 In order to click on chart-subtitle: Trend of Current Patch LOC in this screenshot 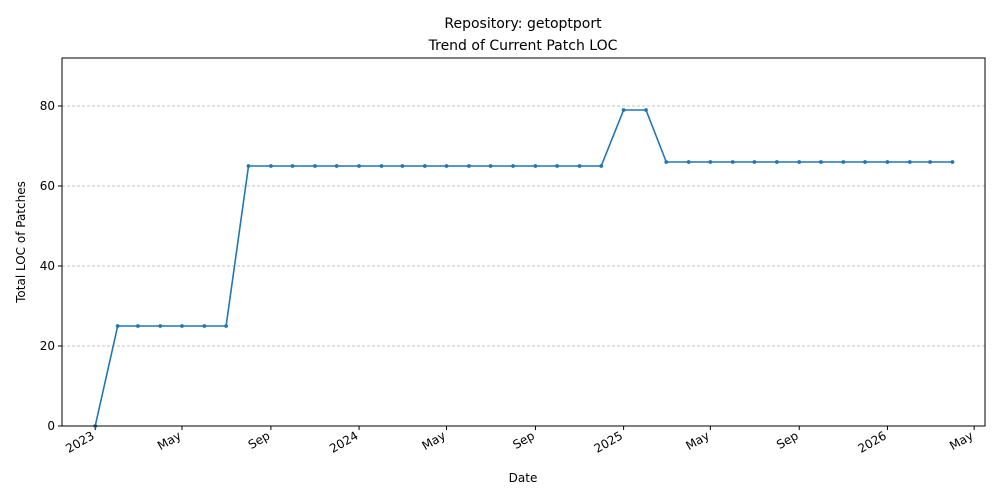, I will do `click(523, 46)`.